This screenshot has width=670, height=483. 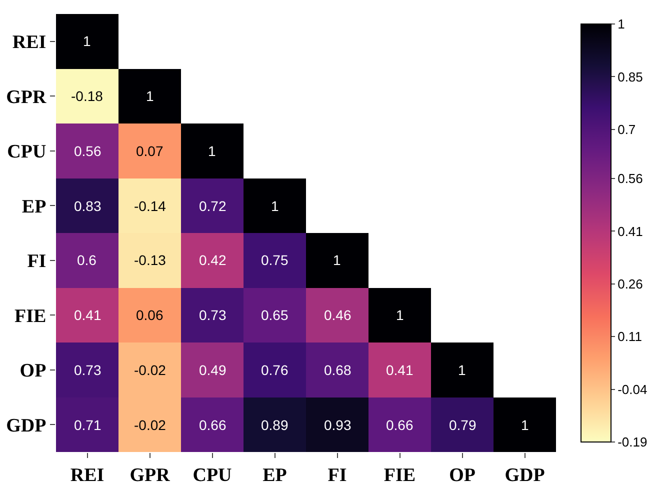 I want to click on color-bar-label: 0.7, so click(x=627, y=129).